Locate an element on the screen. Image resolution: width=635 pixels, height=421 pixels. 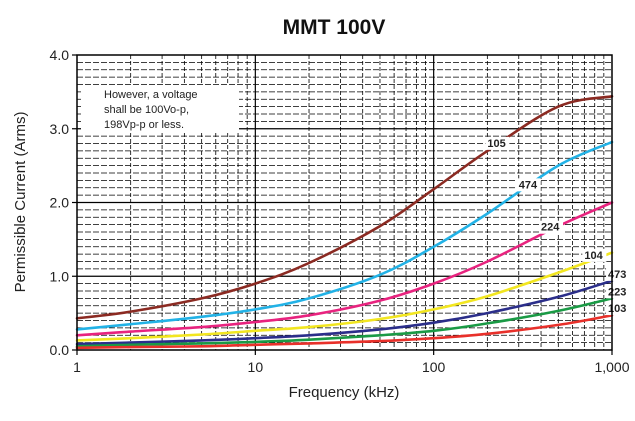
chart-title: MMT 100V is located at coordinates (334, 27).